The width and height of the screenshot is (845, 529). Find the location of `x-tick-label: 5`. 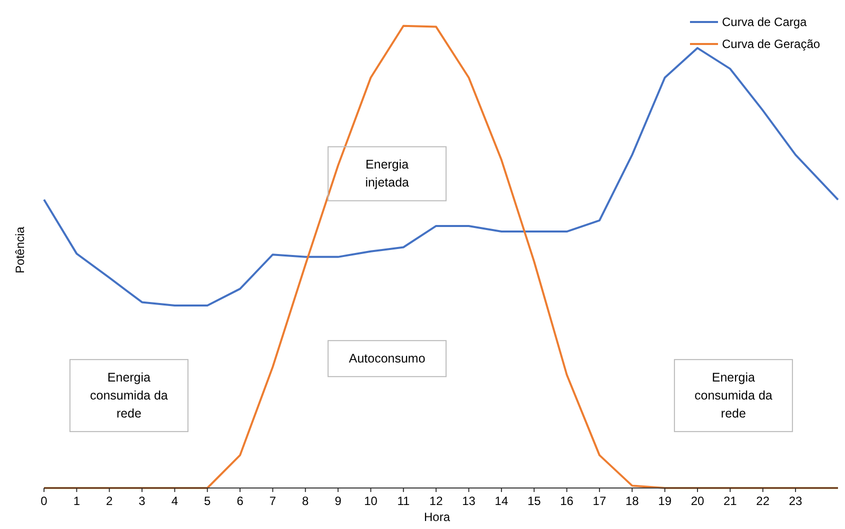

x-tick-label: 5 is located at coordinates (208, 501).